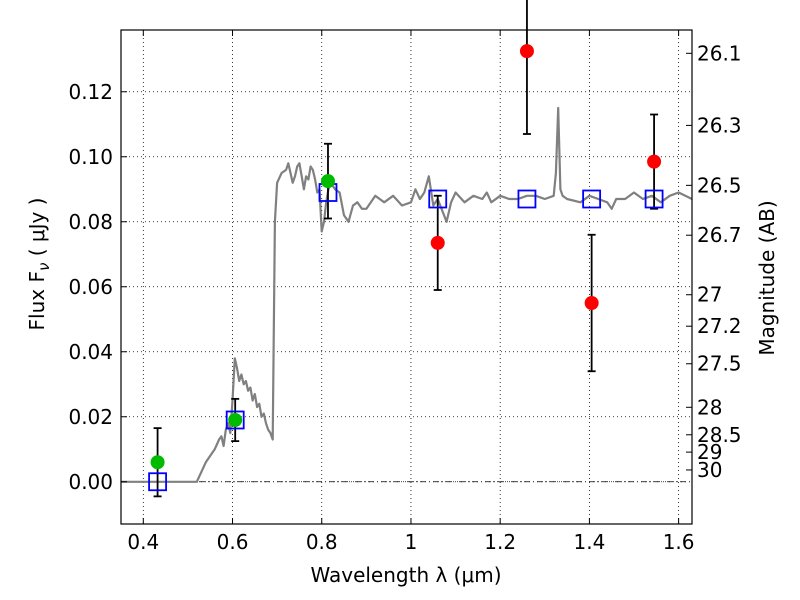  I want to click on right-tick-label: 28, so click(709, 407).